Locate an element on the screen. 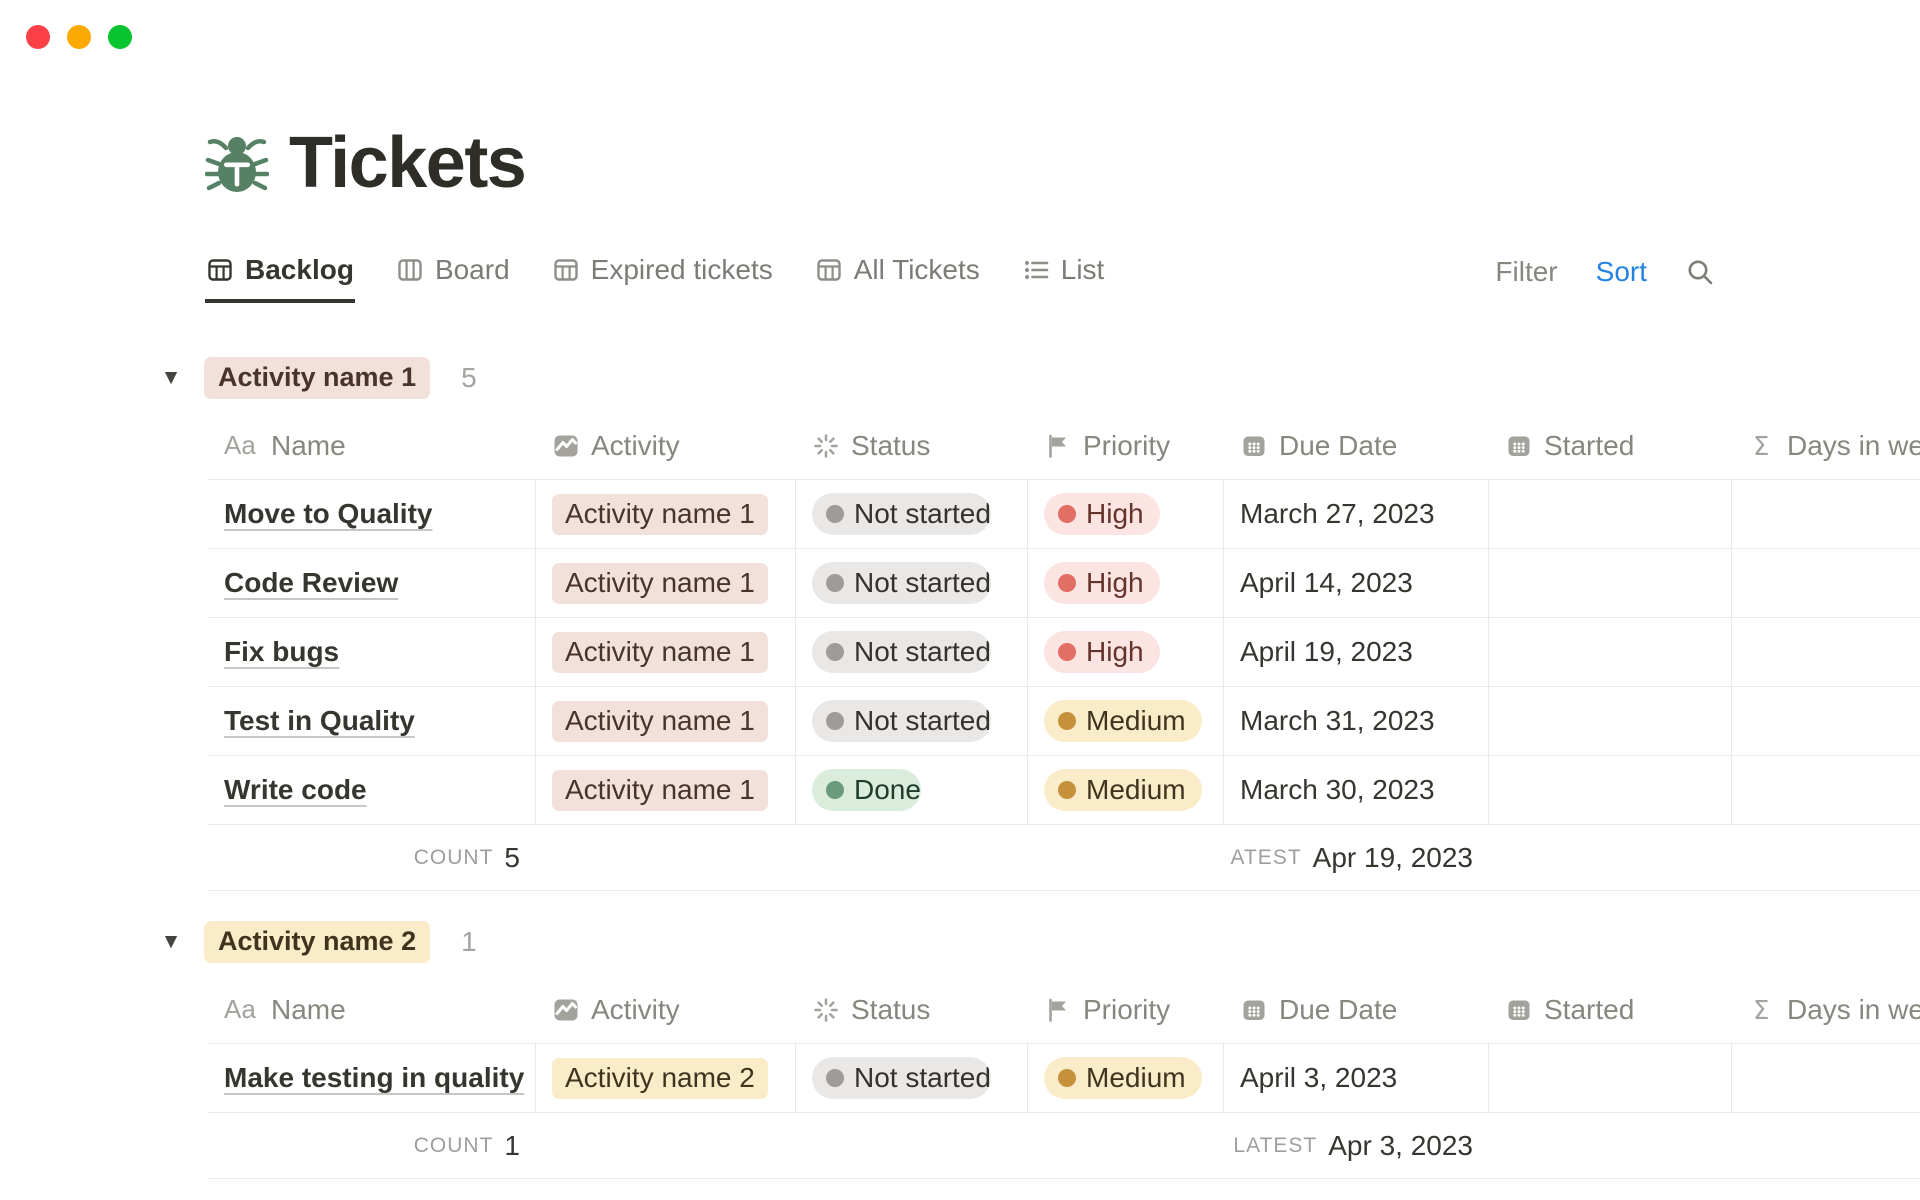  footer-latest: ATEST Apr 19, 2023 is located at coordinates (1356, 857).